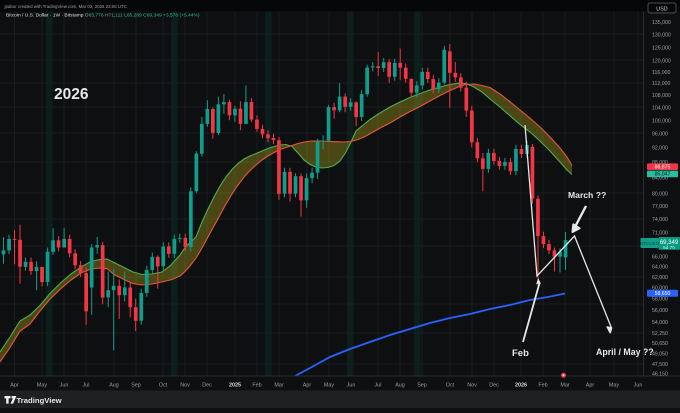  What do you see at coordinates (661, 48) in the screenshot?
I see `svg-text: 125,000` at bounding box center [661, 48].